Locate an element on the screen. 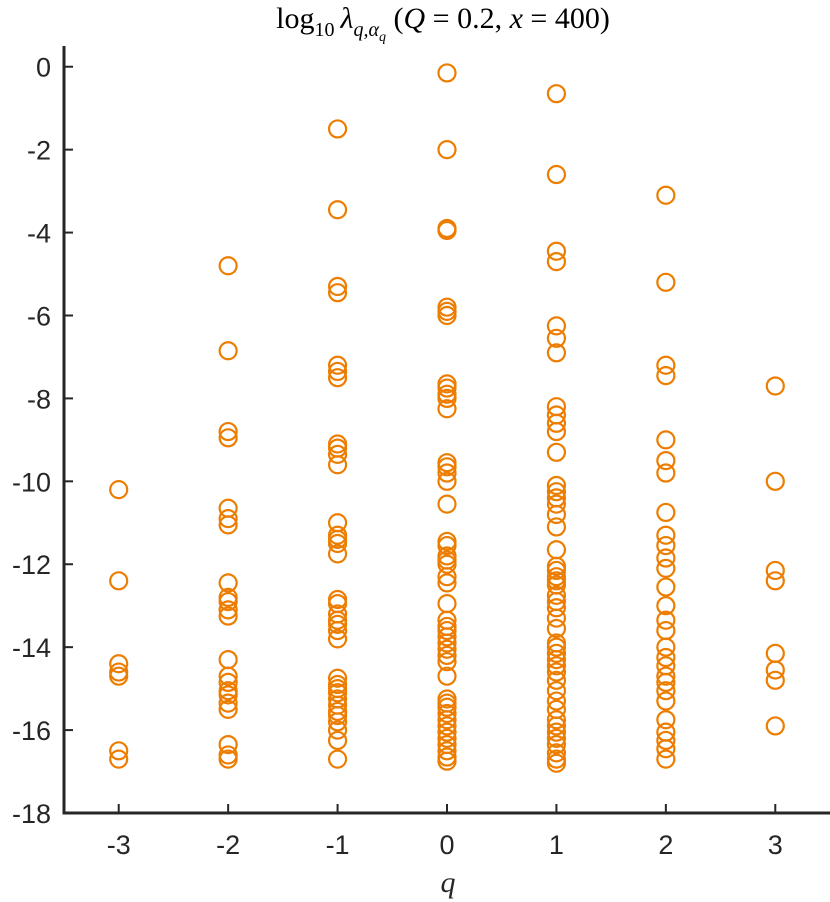  y-tick-label: -10 is located at coordinates (31, 482).